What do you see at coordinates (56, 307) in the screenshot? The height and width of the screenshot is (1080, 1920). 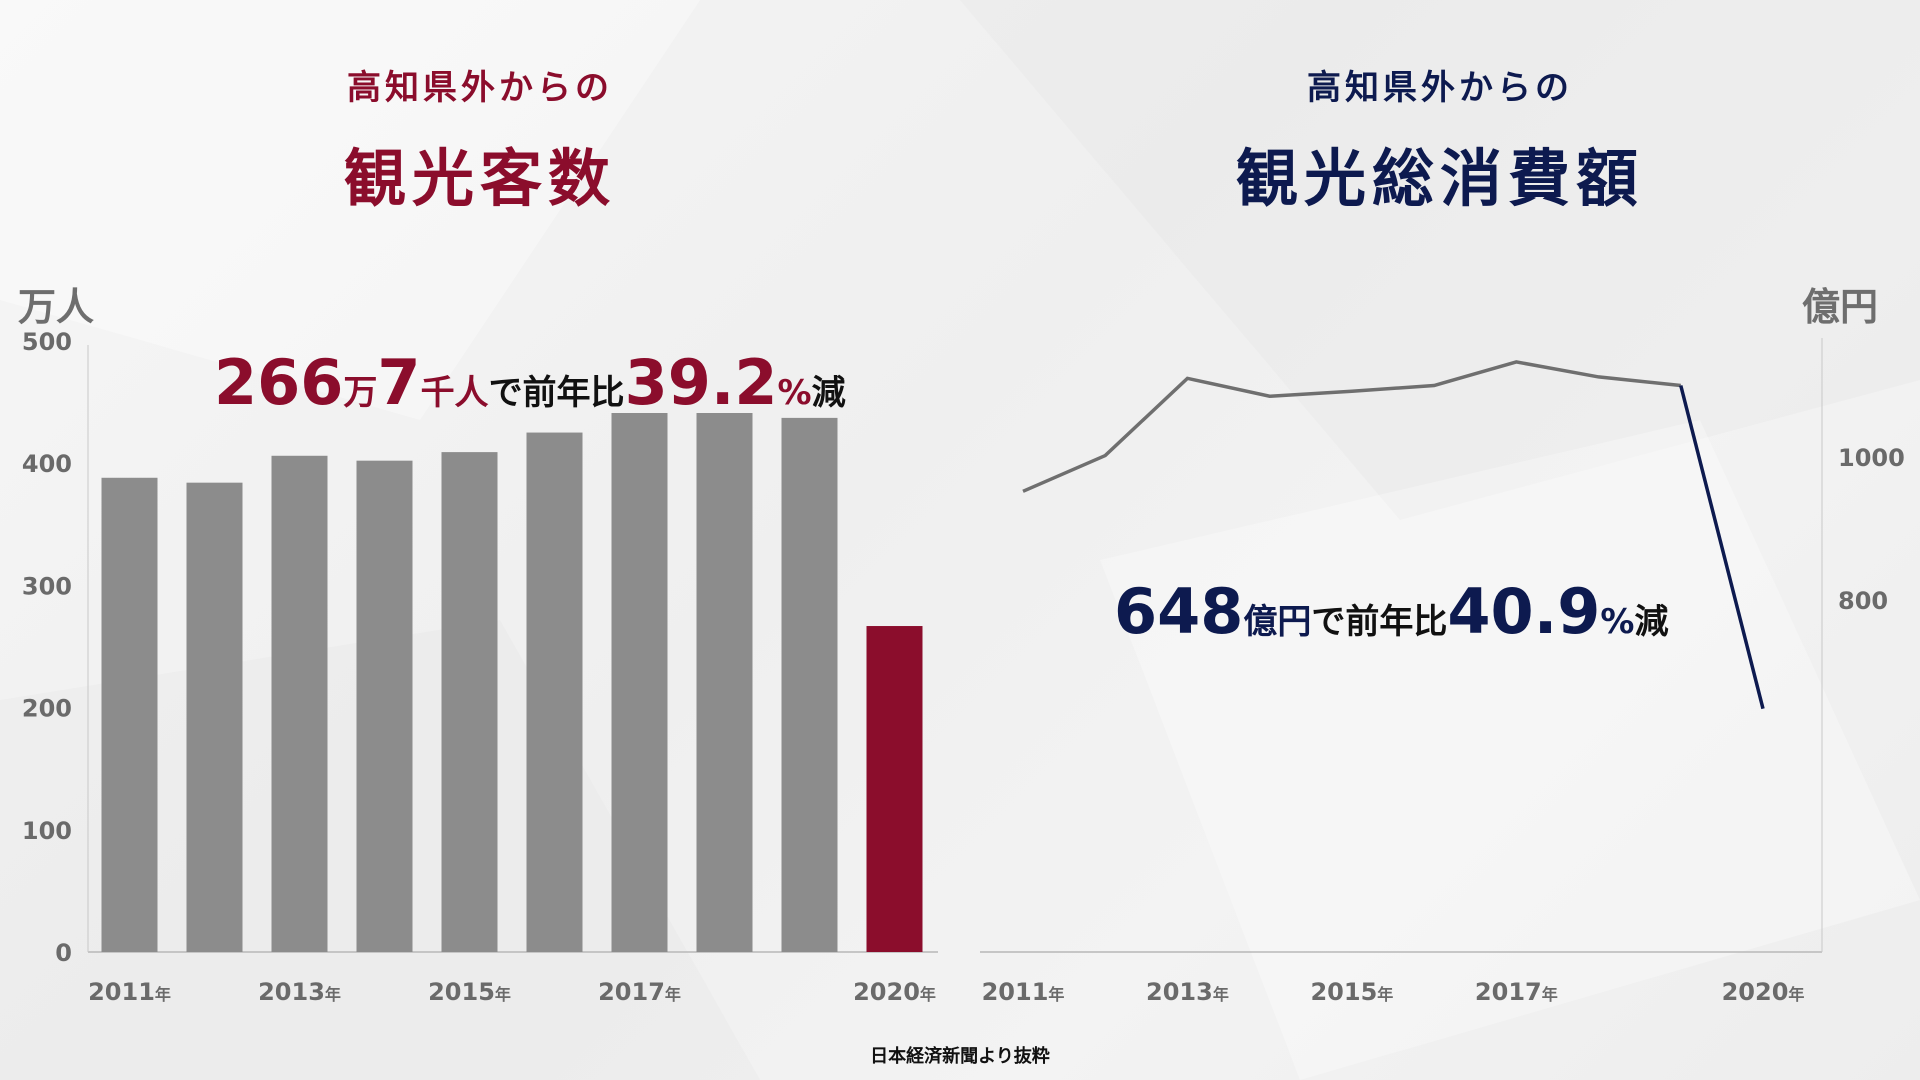 I see `left-y-unit-label: 万人` at bounding box center [56, 307].